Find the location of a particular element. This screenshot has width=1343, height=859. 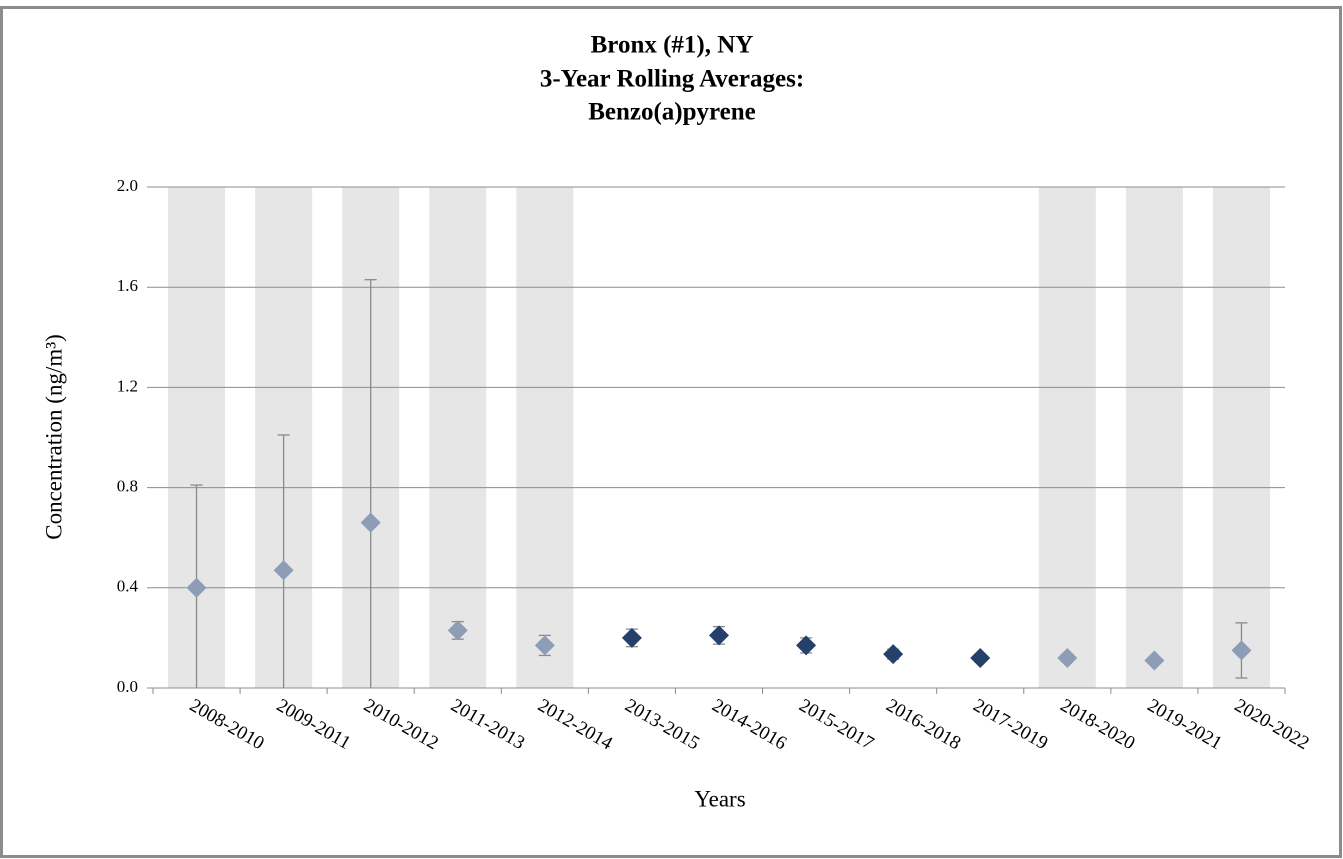

chart-title: Benzo(a)pyrene is located at coordinates (672, 112).